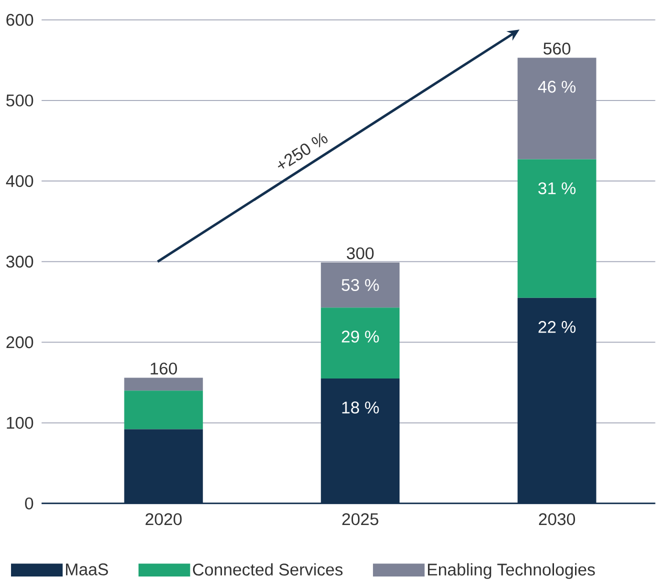  Describe the element at coordinates (164, 519) in the screenshot. I see `x-tick-label: 2020` at that location.